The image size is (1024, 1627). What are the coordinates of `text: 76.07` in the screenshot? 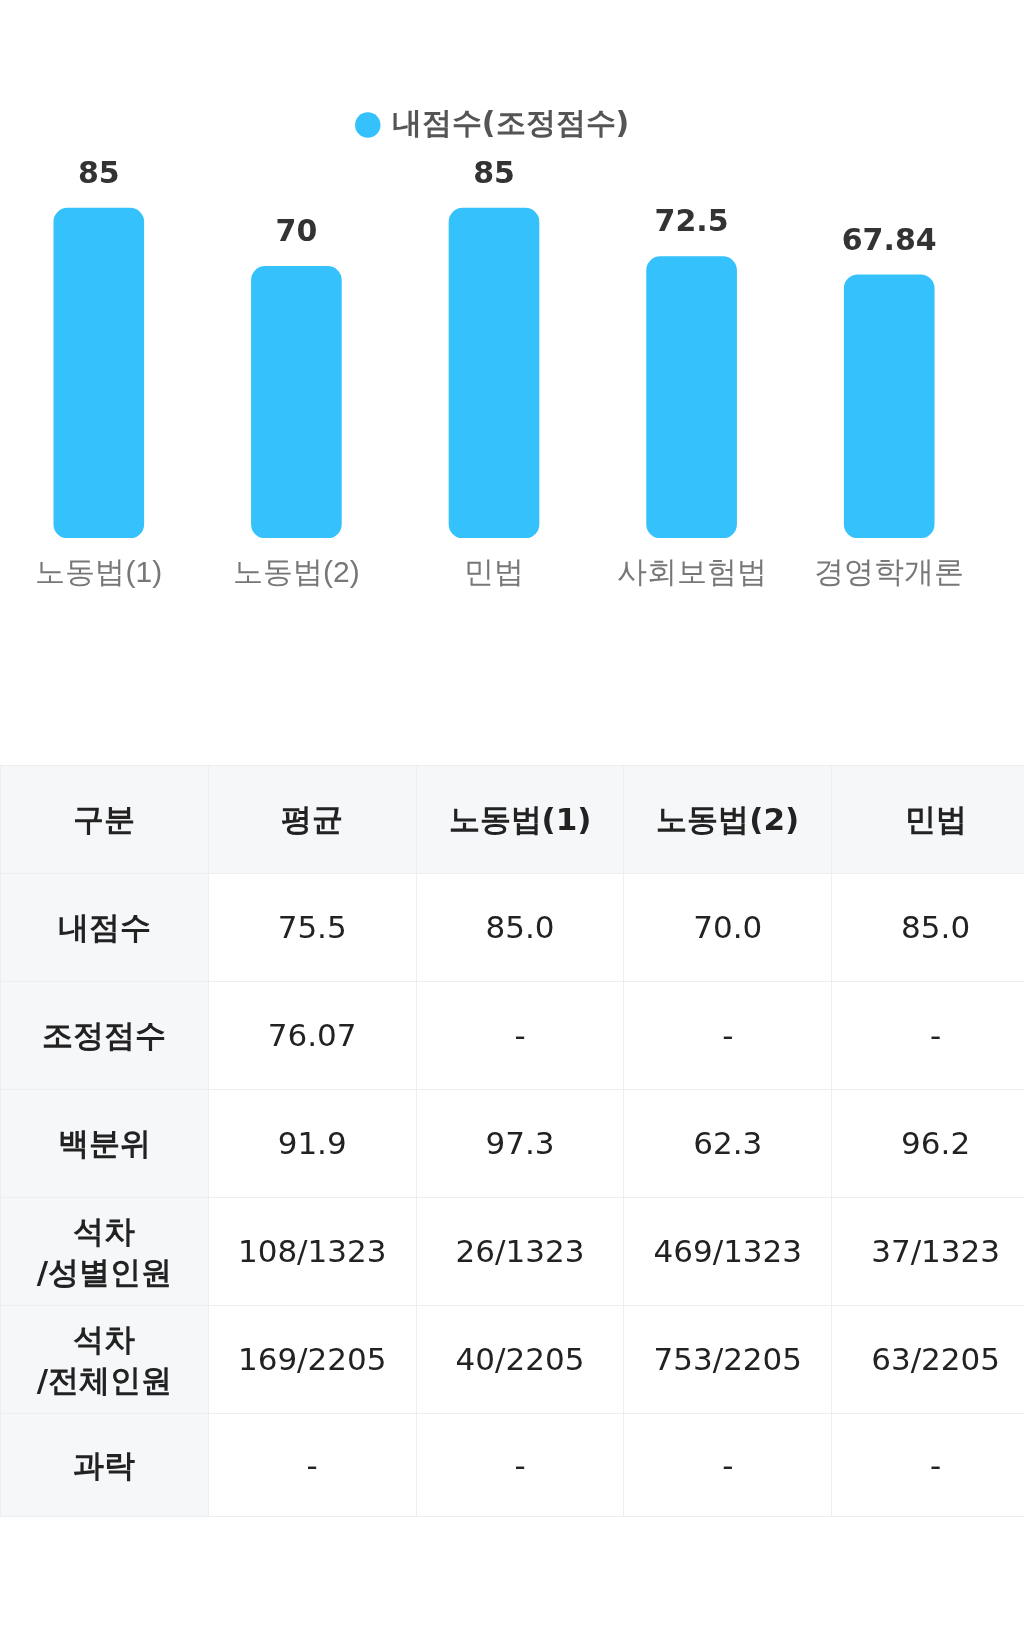 It's located at (312, 1035).